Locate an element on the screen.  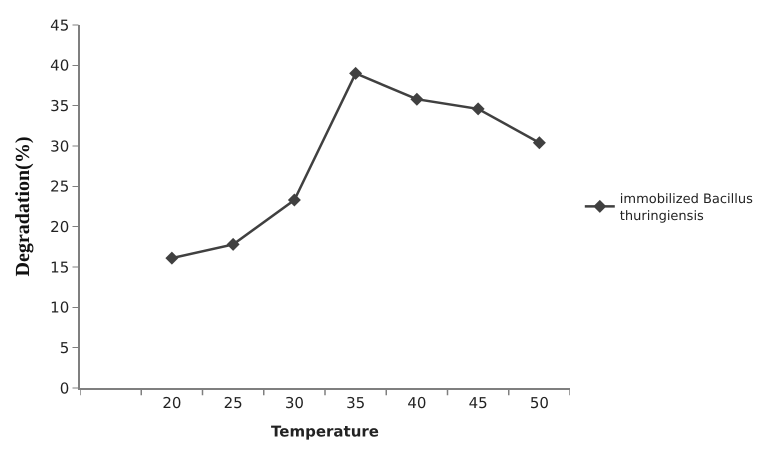
y-tick-label: 0 is located at coordinates (65, 388).